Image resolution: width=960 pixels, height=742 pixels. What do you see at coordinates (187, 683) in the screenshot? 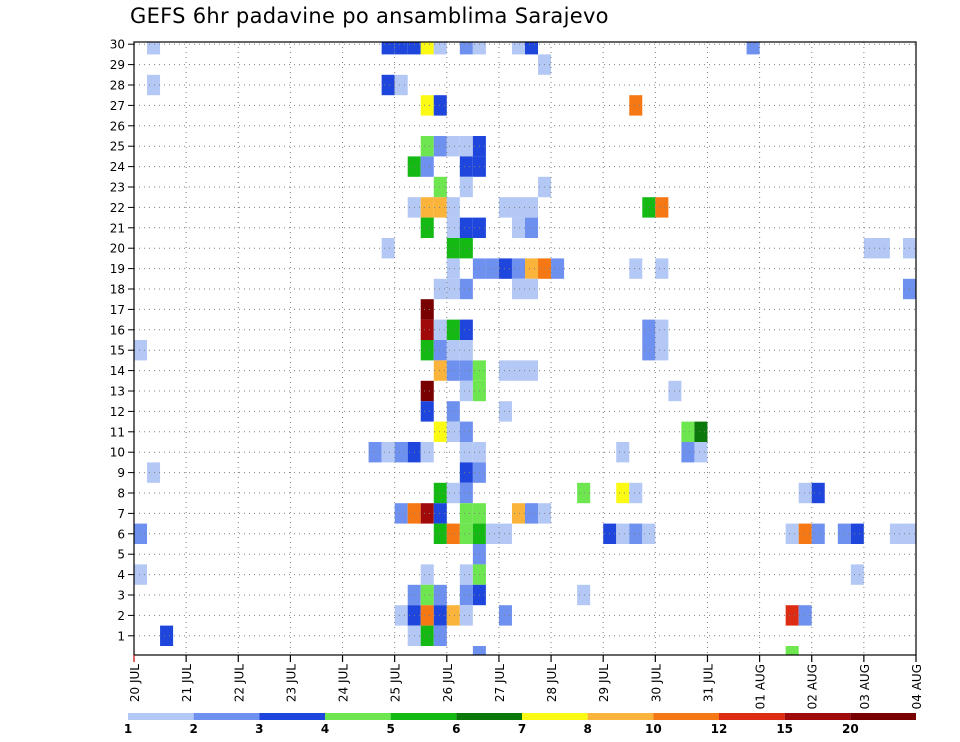
I see `x-tick-label: 21 JUL` at bounding box center [187, 683].